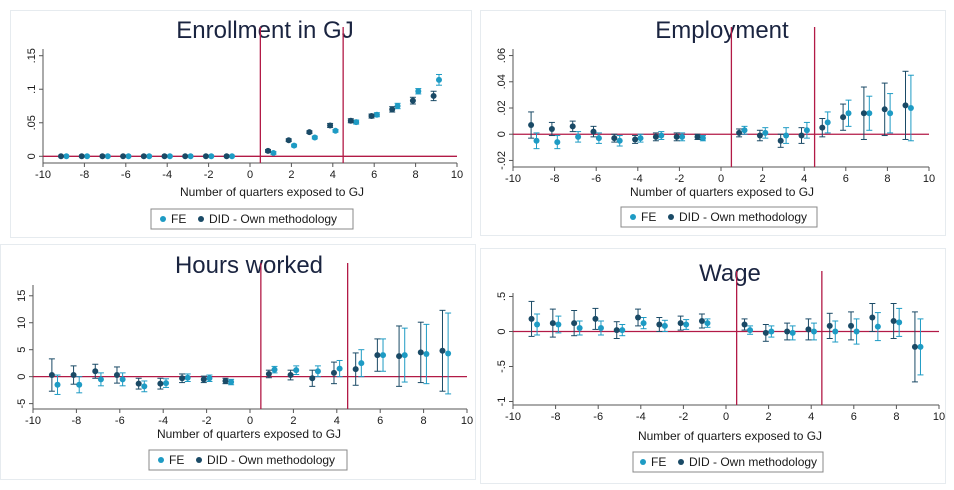 The image size is (954, 490). Describe the element at coordinates (22, 323) in the screenshot. I see `y-tick-label: 10` at that location.